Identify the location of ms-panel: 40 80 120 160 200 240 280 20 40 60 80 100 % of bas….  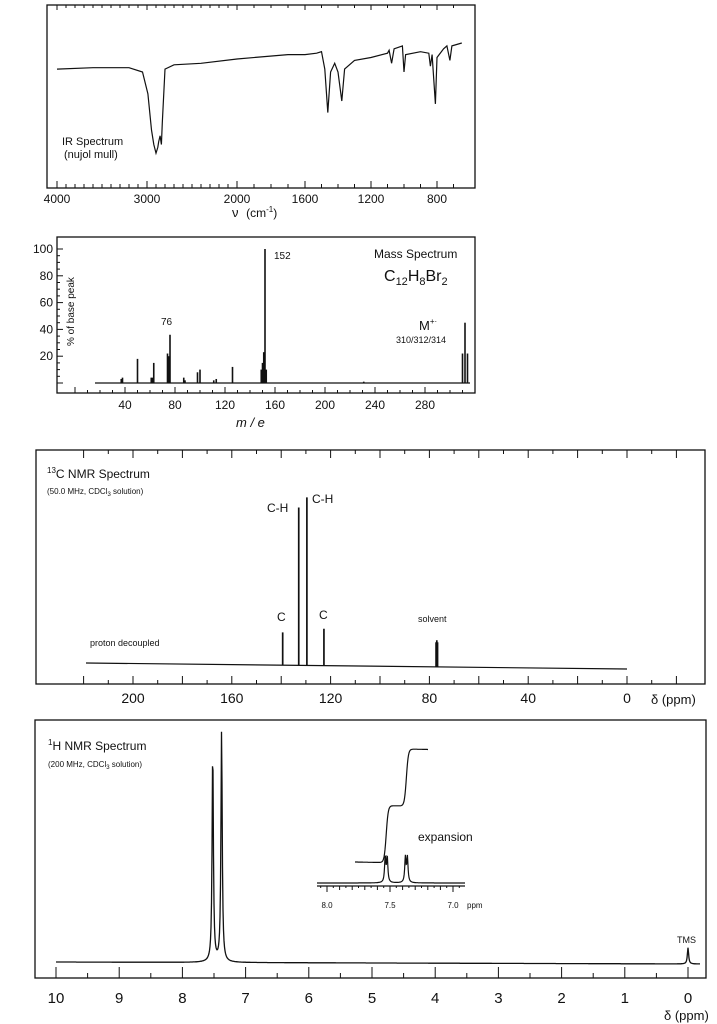
(254, 333).